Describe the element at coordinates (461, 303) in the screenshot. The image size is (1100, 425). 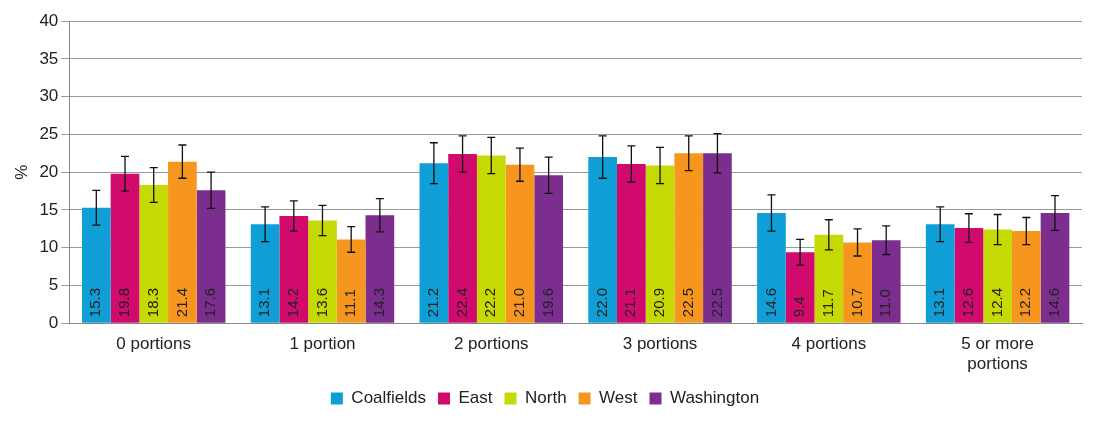
I see `data-label: 22.4` at that location.